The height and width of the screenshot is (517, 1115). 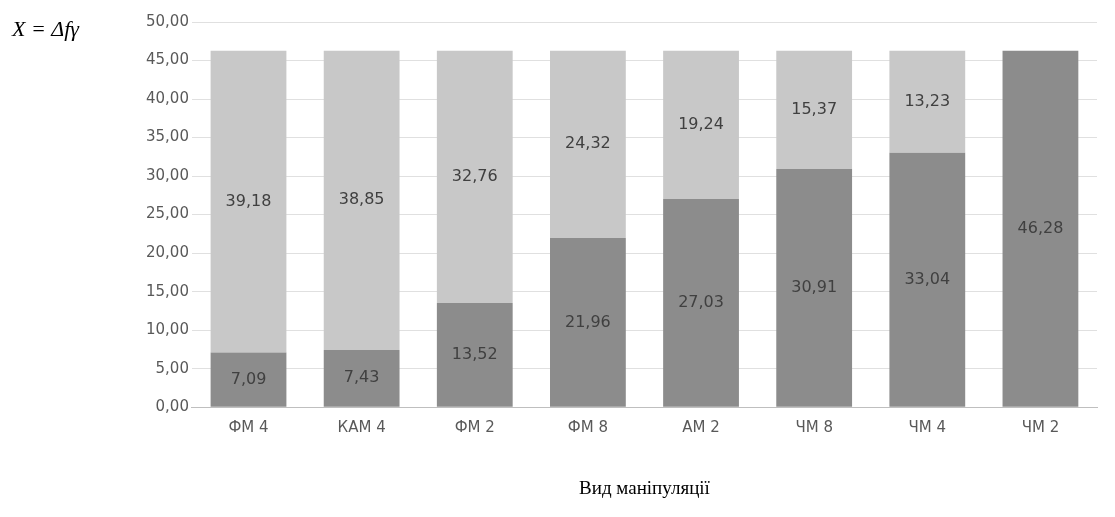 I want to click on data-label: 38,85, so click(x=361, y=199).